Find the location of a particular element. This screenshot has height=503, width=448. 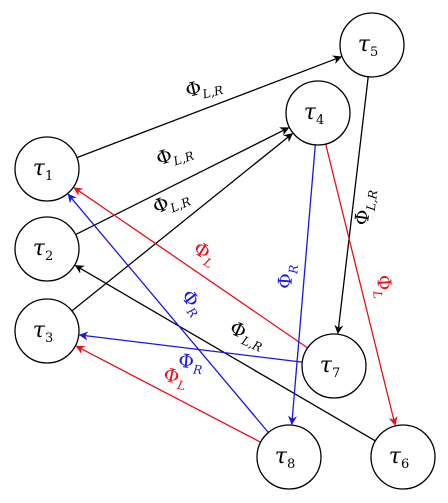

edge-t8-to-t3 is located at coordinates (168, 394).